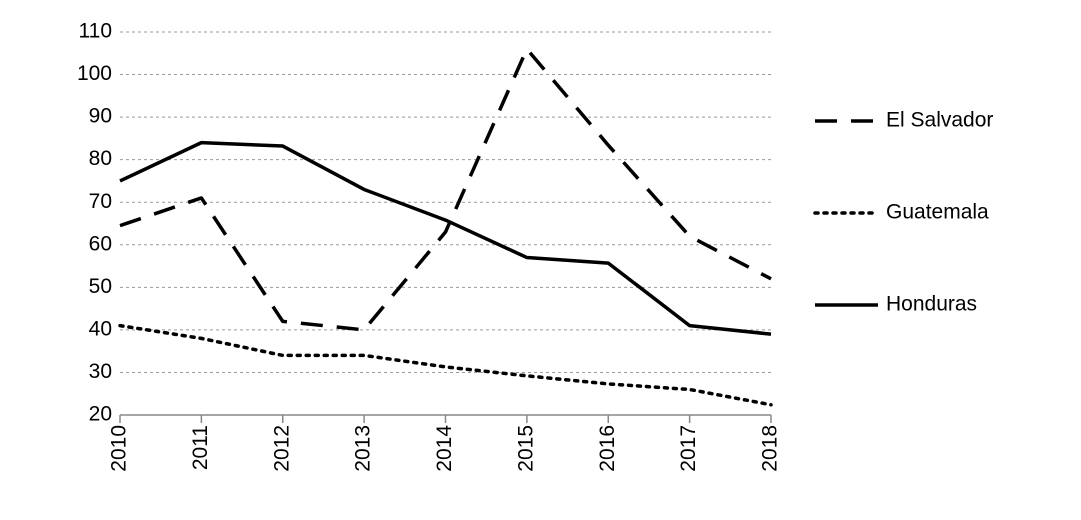 The width and height of the screenshot is (1081, 520). What do you see at coordinates (100, 201) in the screenshot?
I see `y-tick-label: 70` at bounding box center [100, 201].